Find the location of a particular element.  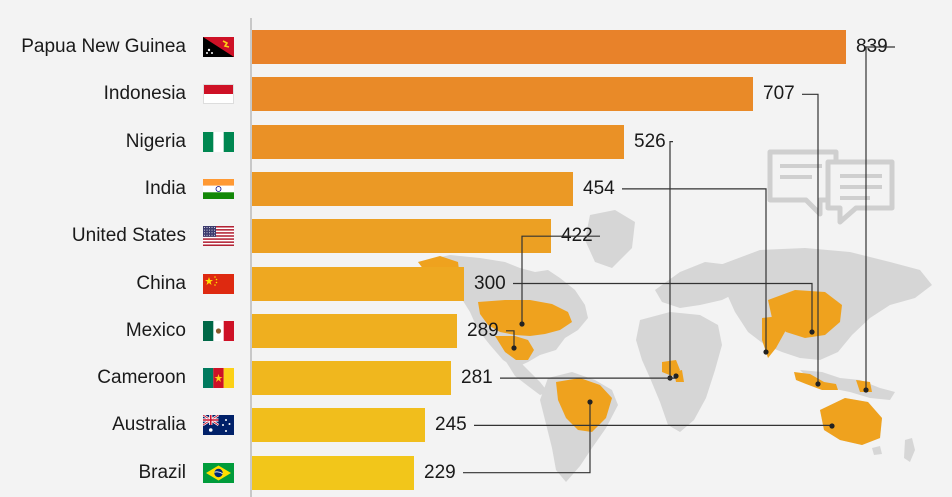

bar-nigeria is located at coordinates (438, 141).